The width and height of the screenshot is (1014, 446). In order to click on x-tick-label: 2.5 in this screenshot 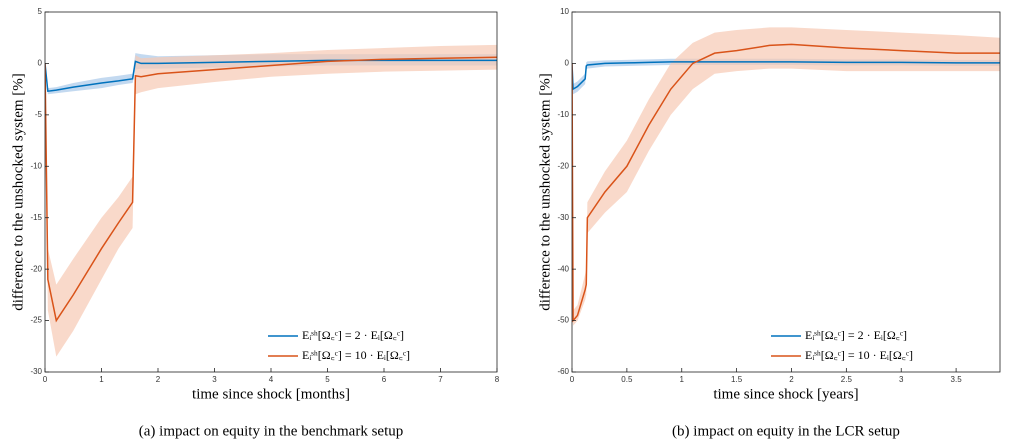, I will do `click(847, 379)`.